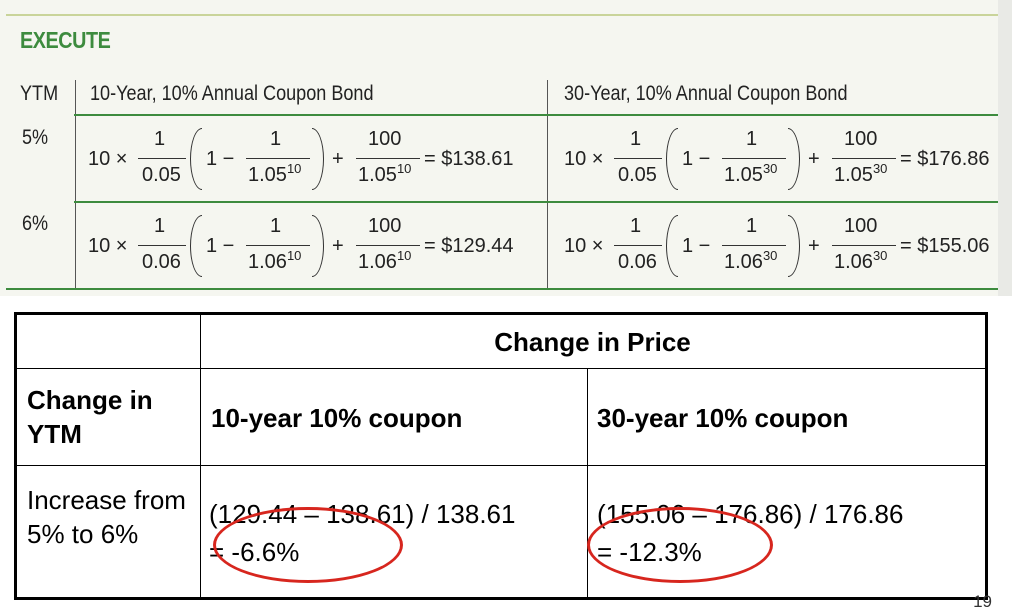  I want to click on bond-price-formula: 10 × 1 0.05 1 − 1 1.0510 +100 1.0510 = $138.61, so click(313, 161).